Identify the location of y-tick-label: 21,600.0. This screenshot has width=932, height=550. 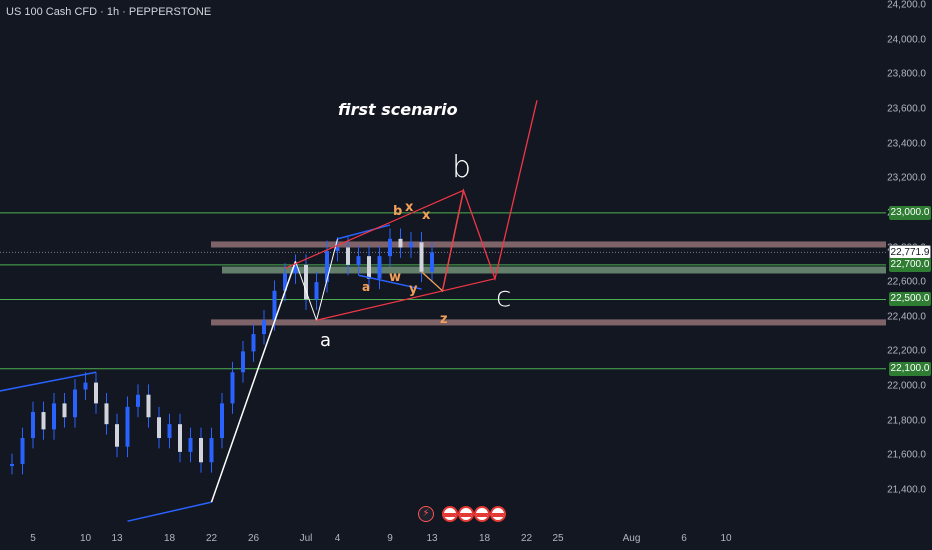
(906, 455).